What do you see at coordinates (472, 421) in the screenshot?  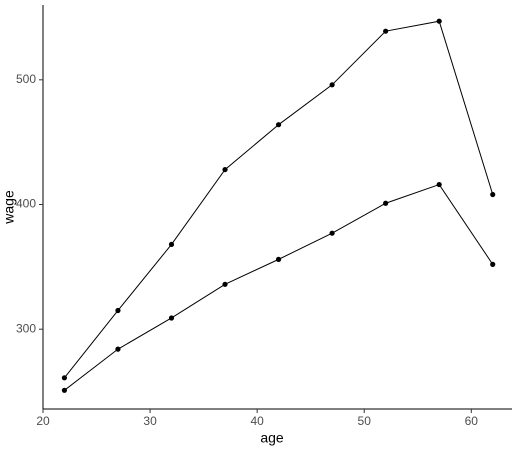 I see `x-tick-label: 60` at bounding box center [472, 421].